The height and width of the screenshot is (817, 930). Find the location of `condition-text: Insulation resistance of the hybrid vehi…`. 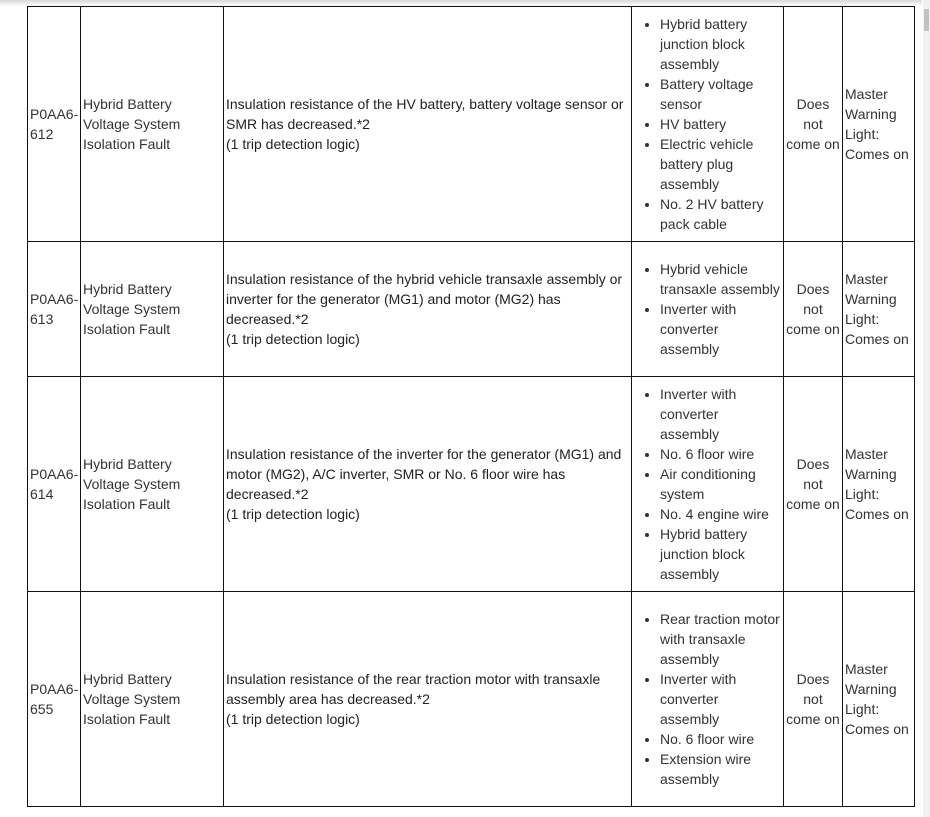

condition-text: Insulation resistance of the hybrid vehi… is located at coordinates (424, 299).